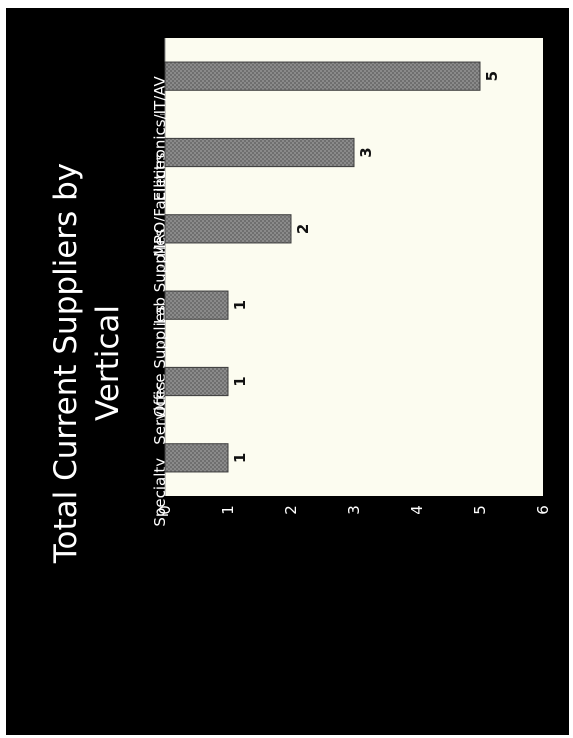 Image resolution: width=573 pixels, height=738 pixels. I want to click on value-tick-label: 4, so click(417, 510).